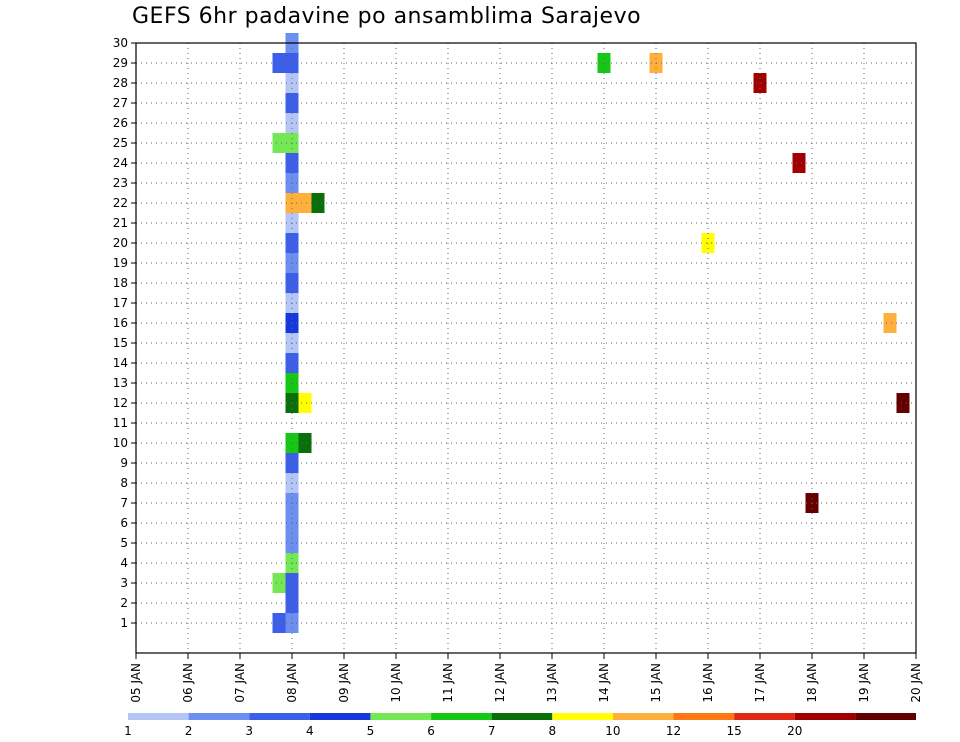  What do you see at coordinates (124, 543) in the screenshot?
I see `y-tick-label: 5` at bounding box center [124, 543].